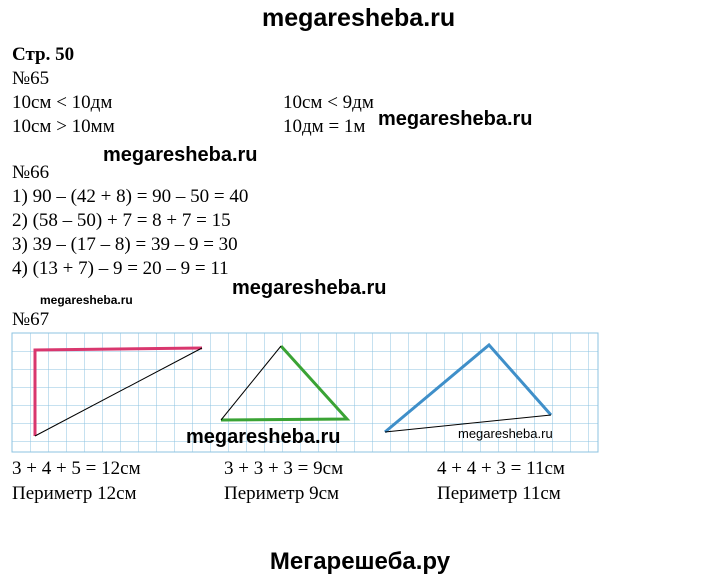 The height and width of the screenshot is (580, 720). What do you see at coordinates (31, 78) in the screenshot?
I see `task-number: №65` at bounding box center [31, 78].